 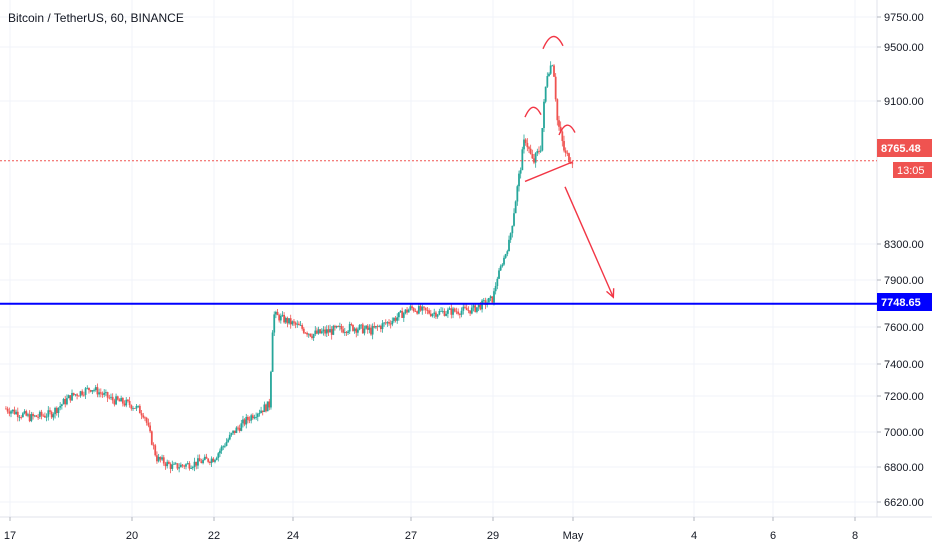 I want to click on price-tick-label: 6620.00, so click(x=904, y=503).